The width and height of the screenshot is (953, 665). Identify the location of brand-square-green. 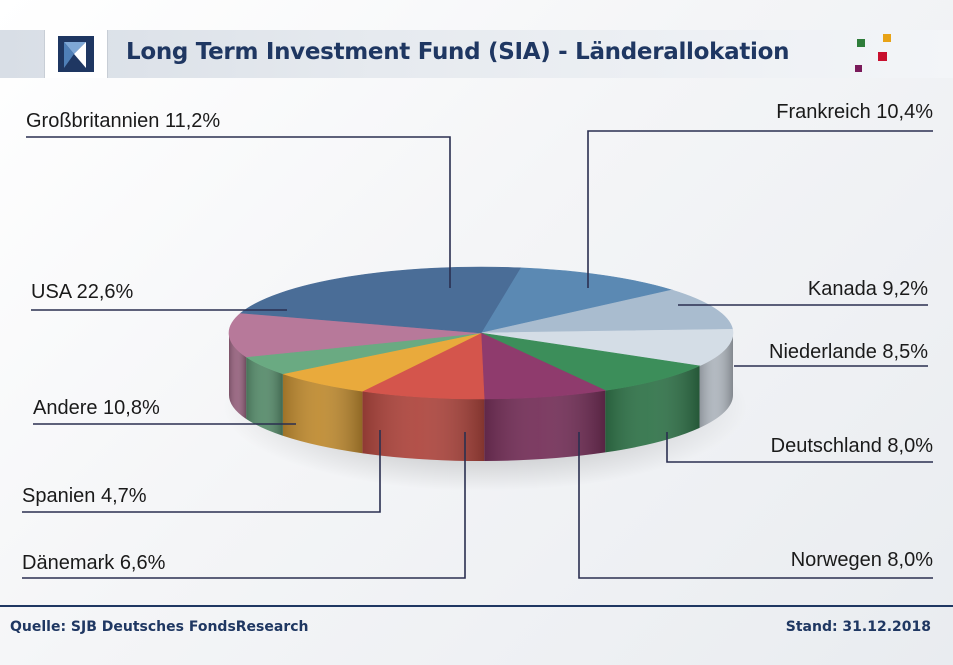
(861, 43).